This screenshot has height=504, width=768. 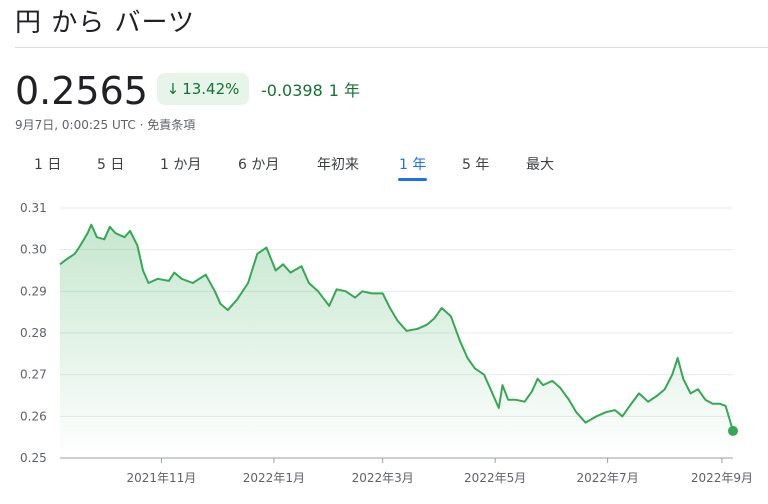 I want to click on y-tick-label: 0.28, so click(x=33, y=333).